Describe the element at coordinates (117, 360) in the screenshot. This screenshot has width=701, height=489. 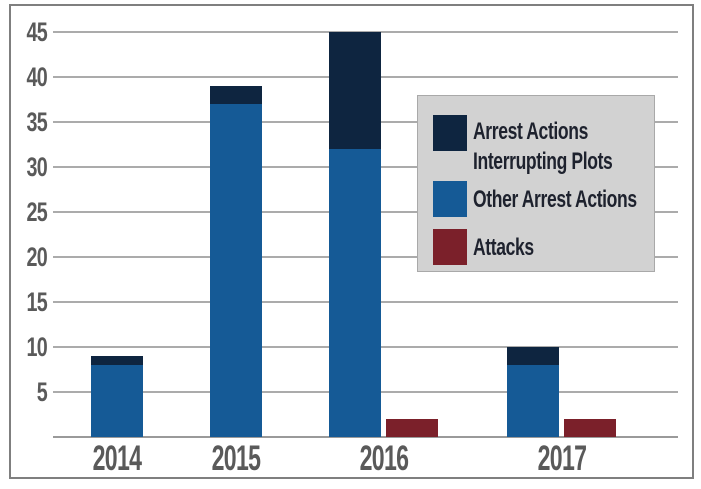
I see `bar-2014-arrest-actions-interrupting-plots` at that location.